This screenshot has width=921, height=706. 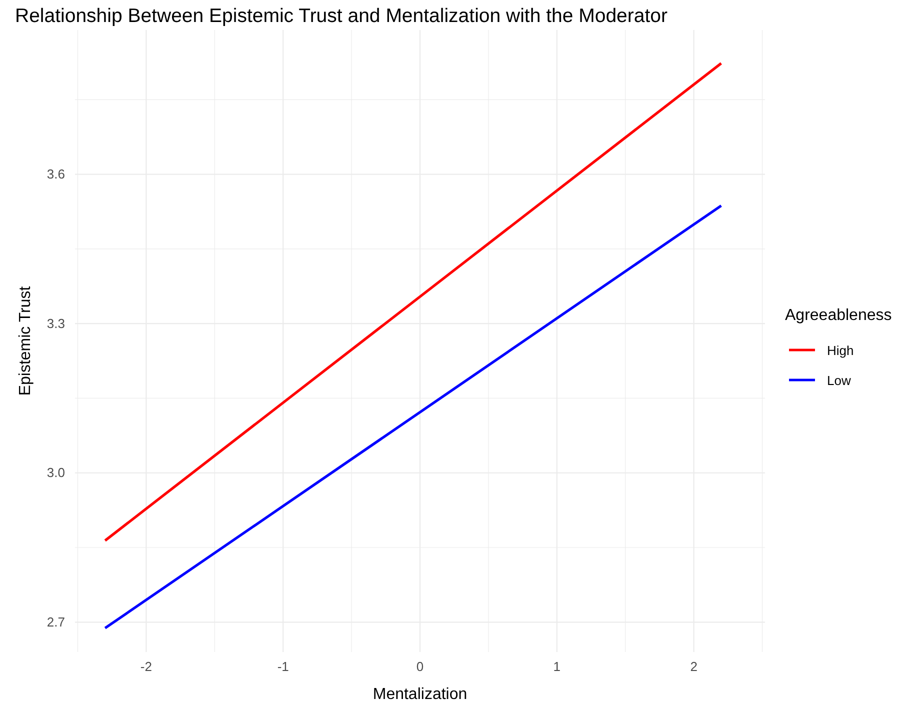 What do you see at coordinates (420, 694) in the screenshot?
I see `x-axis-title: Mentalization` at bounding box center [420, 694].